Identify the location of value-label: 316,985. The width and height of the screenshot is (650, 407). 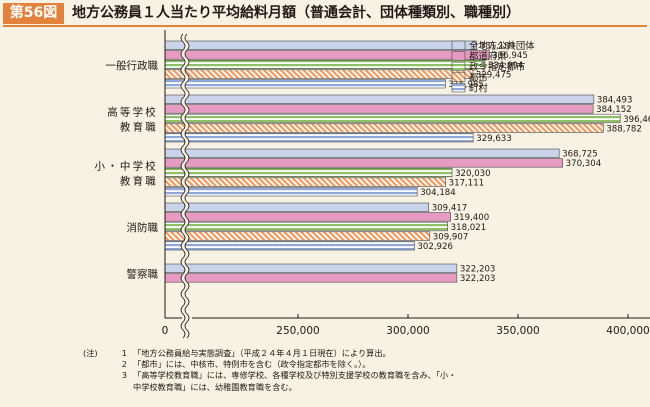
(466, 85).